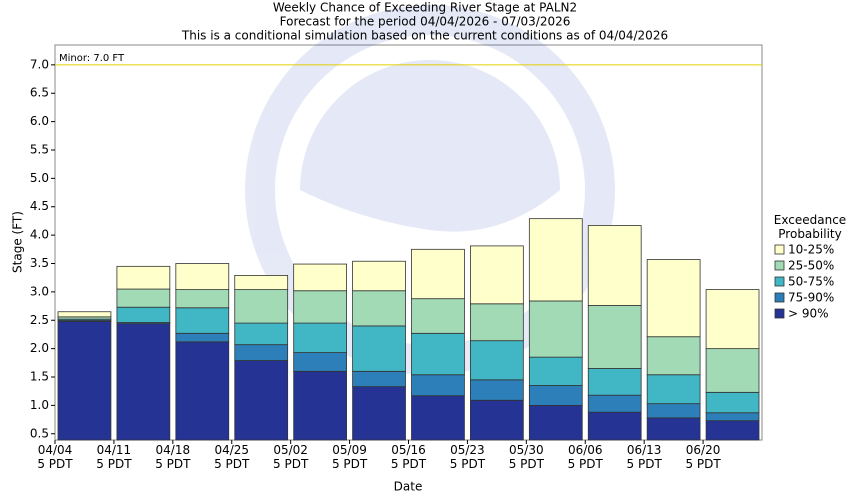 Image resolution: width=850 pixels, height=500 pixels. What do you see at coordinates (173, 457) in the screenshot?
I see `x-tick-label: 04/18 5 PDT` at bounding box center [173, 457].